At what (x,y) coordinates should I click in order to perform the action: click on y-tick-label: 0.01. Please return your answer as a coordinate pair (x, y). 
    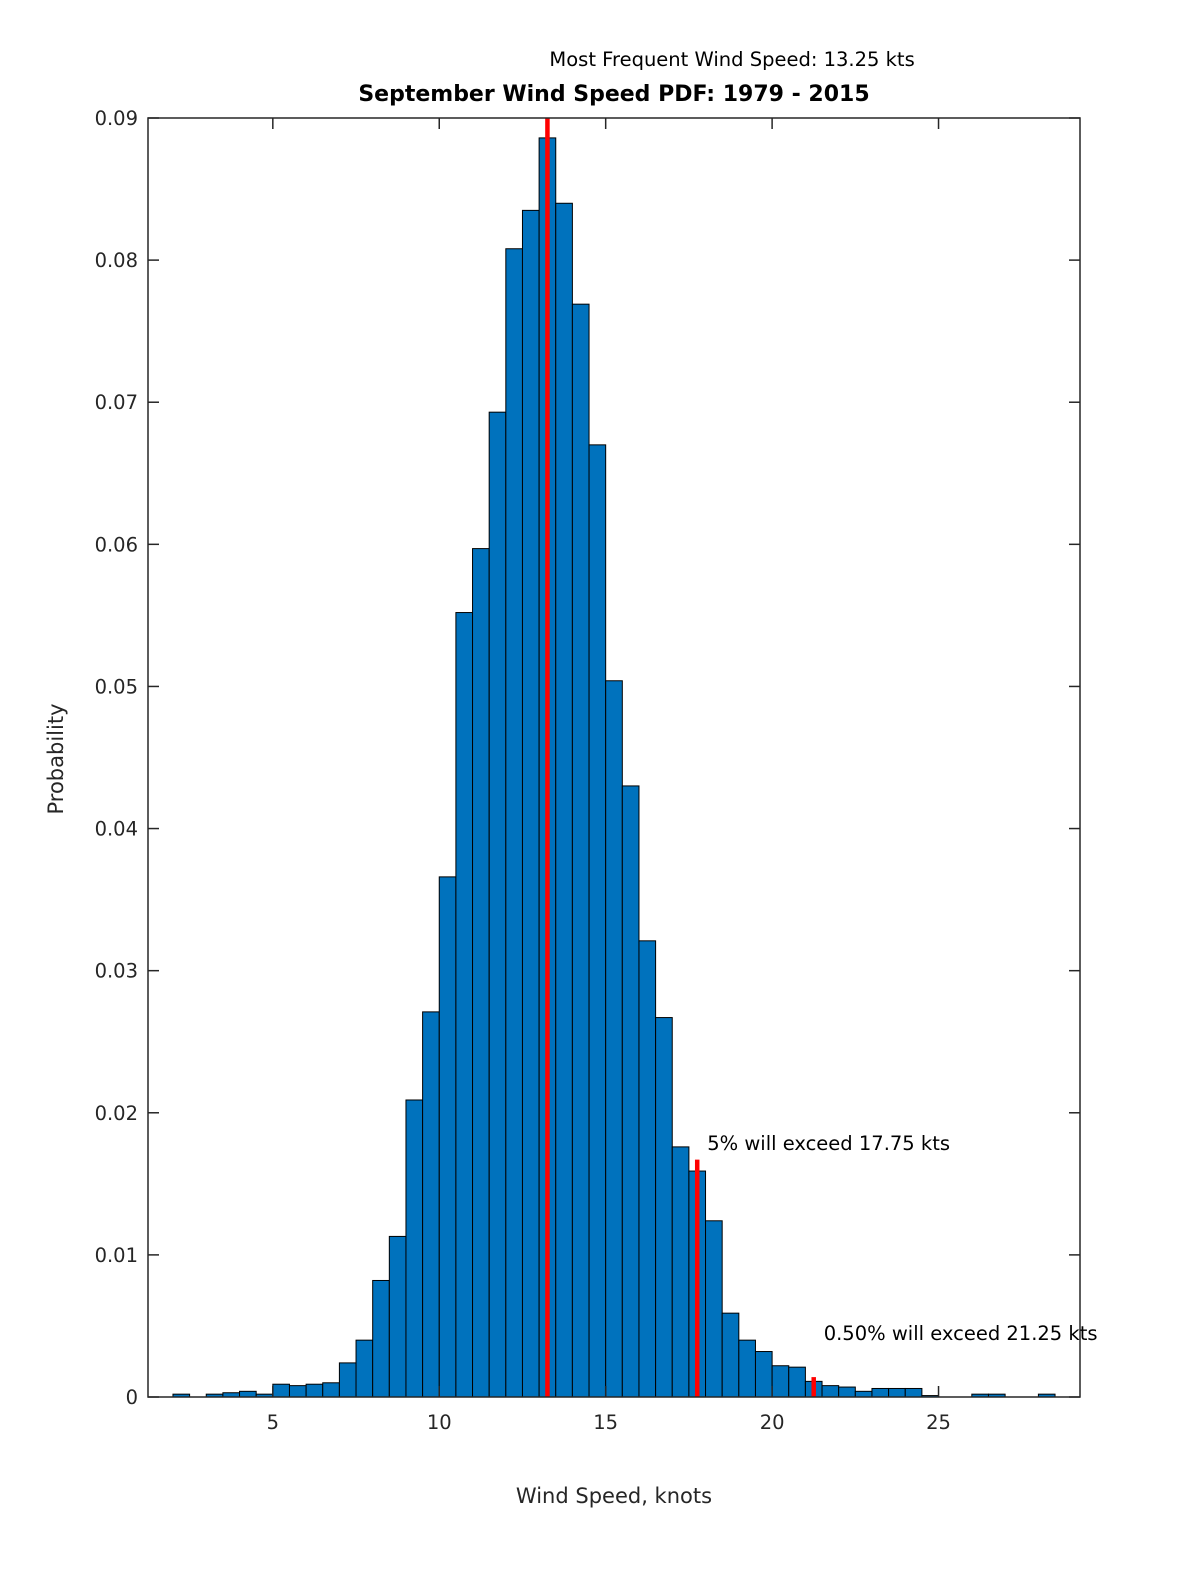
    Looking at the image, I should click on (116, 1255).